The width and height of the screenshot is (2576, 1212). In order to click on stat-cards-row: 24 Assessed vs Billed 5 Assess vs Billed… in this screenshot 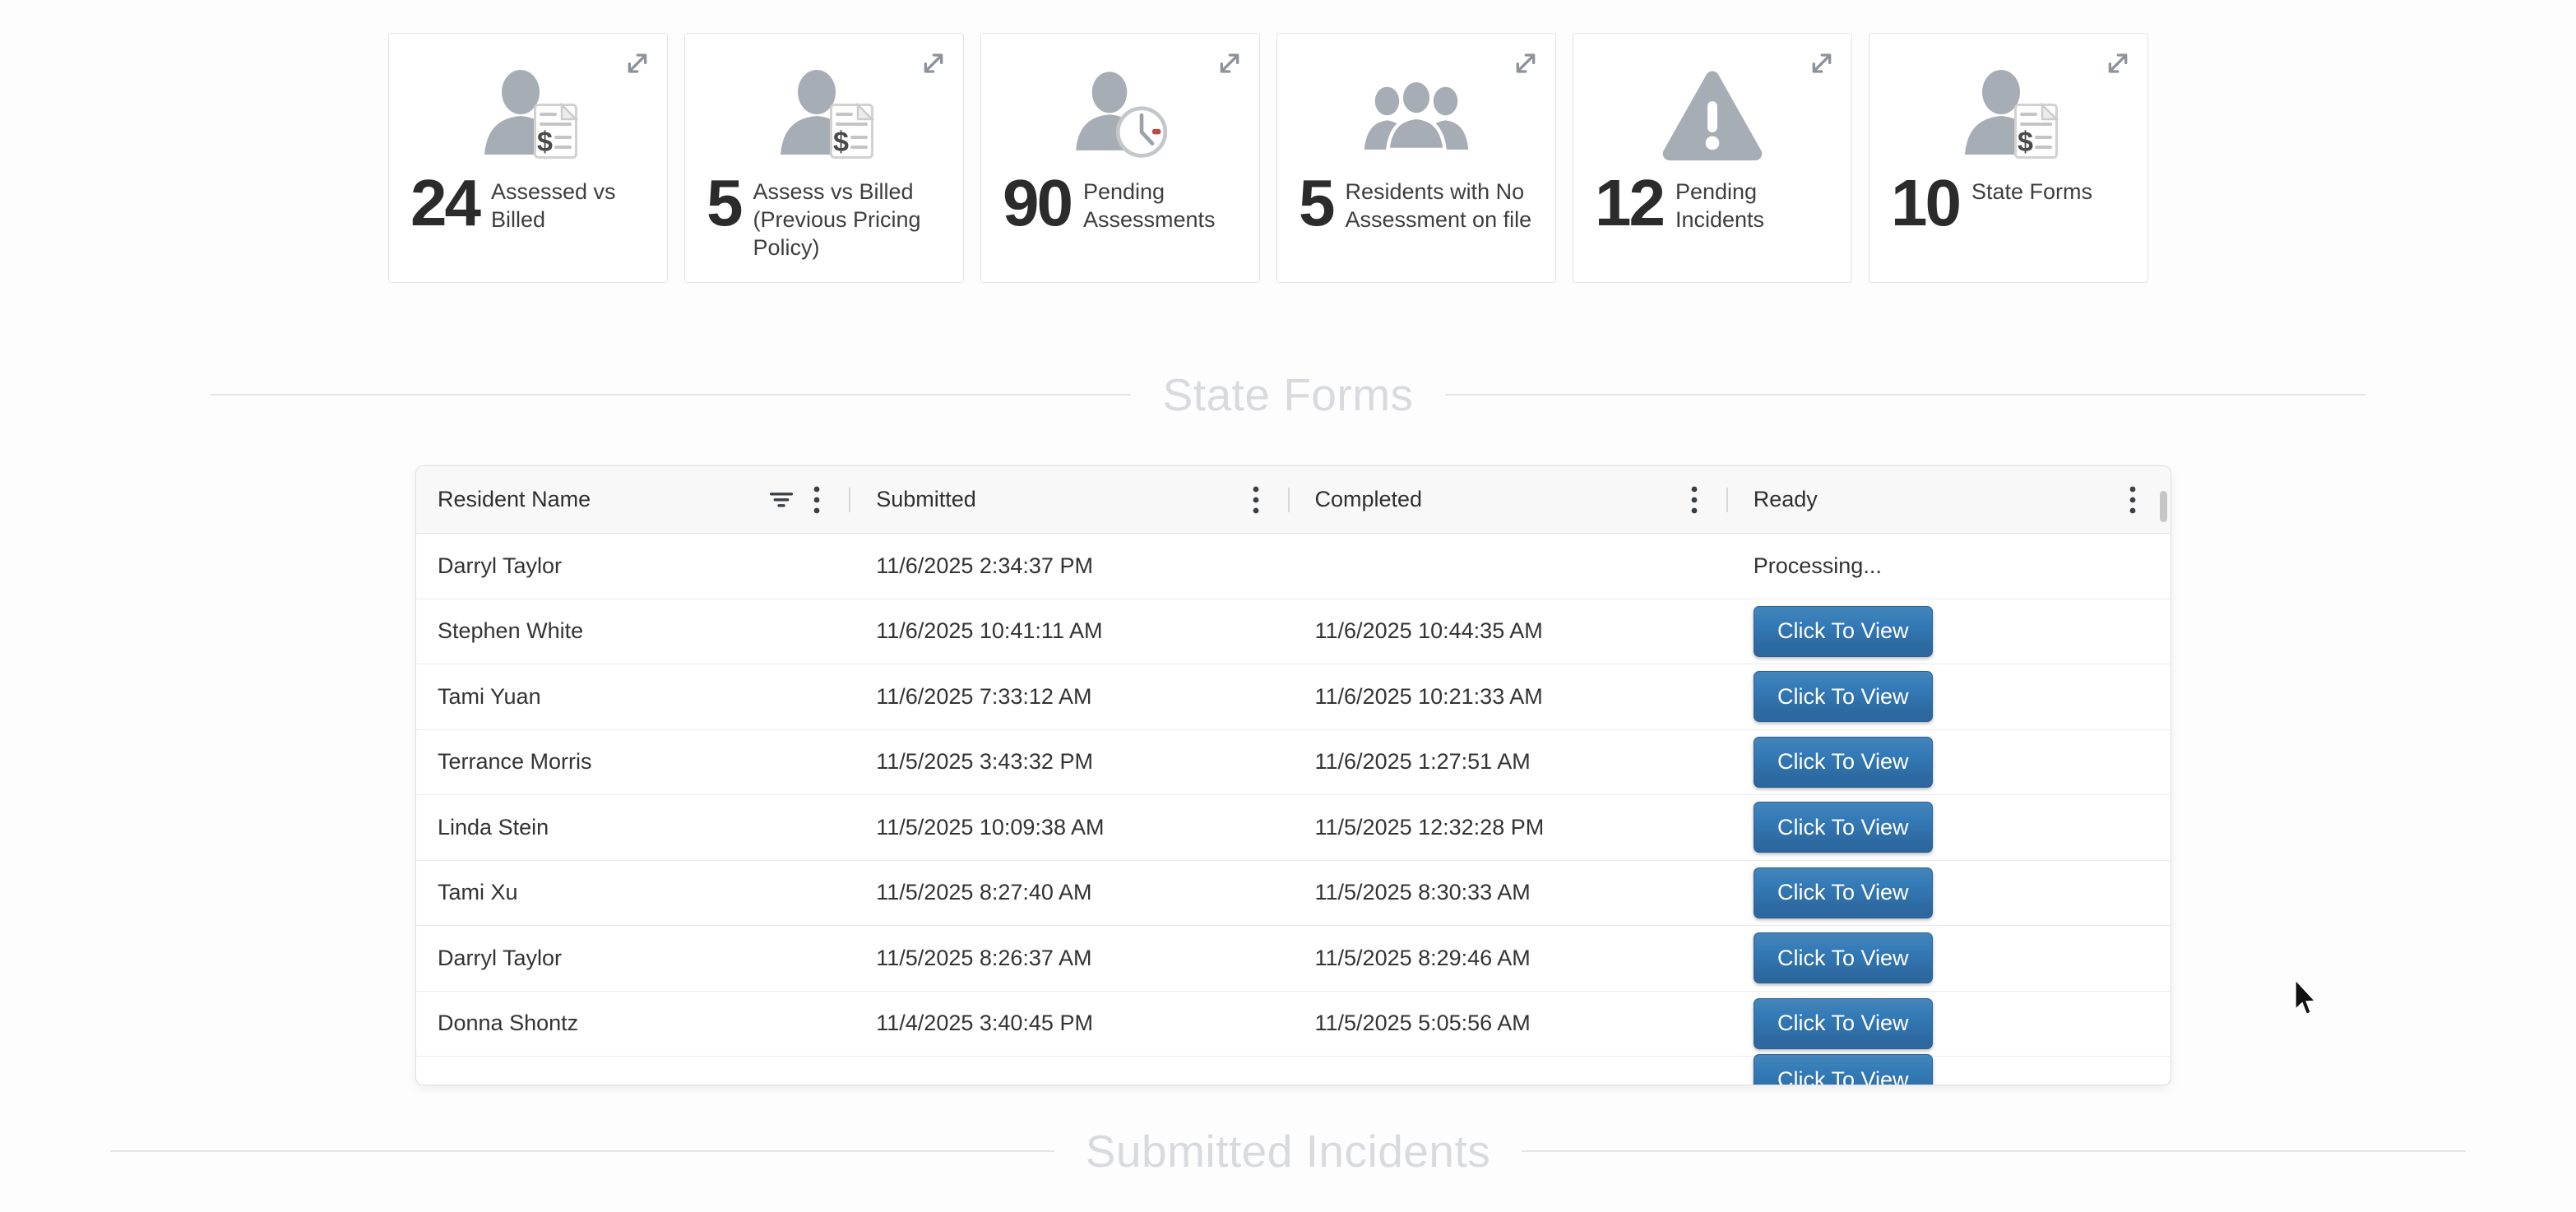, I will do `click(1268, 158)`.